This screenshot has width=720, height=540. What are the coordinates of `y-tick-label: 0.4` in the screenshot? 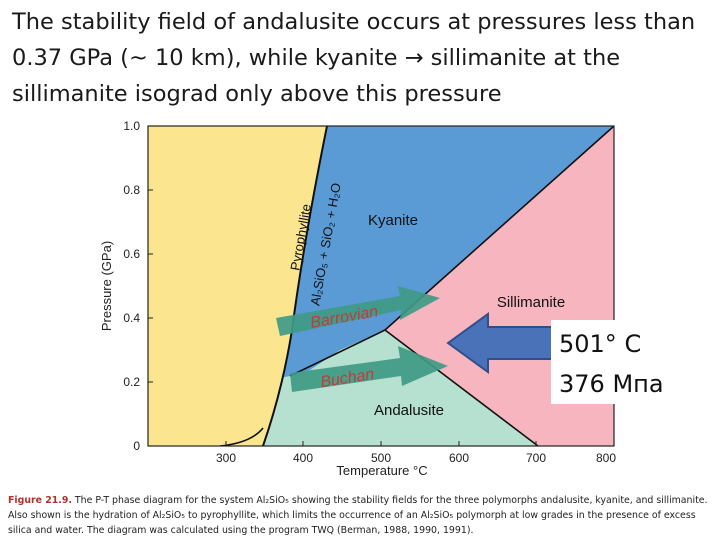 It's located at (131, 318).